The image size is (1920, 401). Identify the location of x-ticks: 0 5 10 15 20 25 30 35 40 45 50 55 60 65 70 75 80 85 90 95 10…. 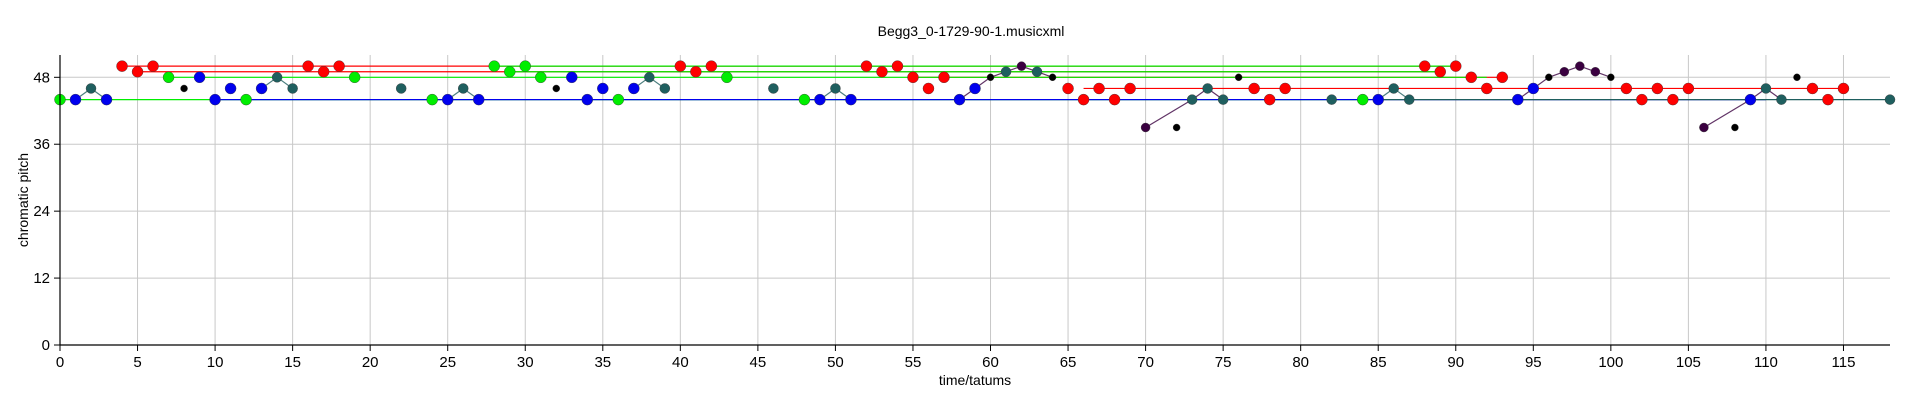
(956, 358).